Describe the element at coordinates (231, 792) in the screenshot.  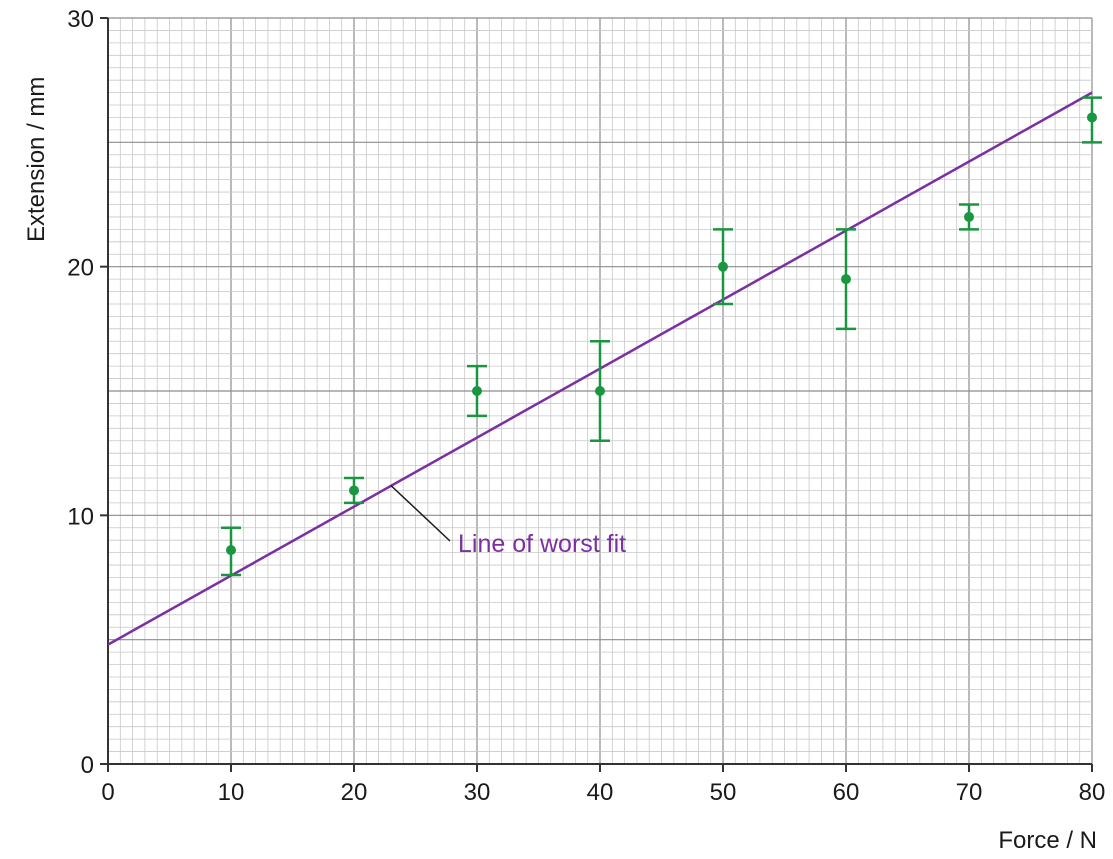
I see `x-tick-label: 10` at that location.